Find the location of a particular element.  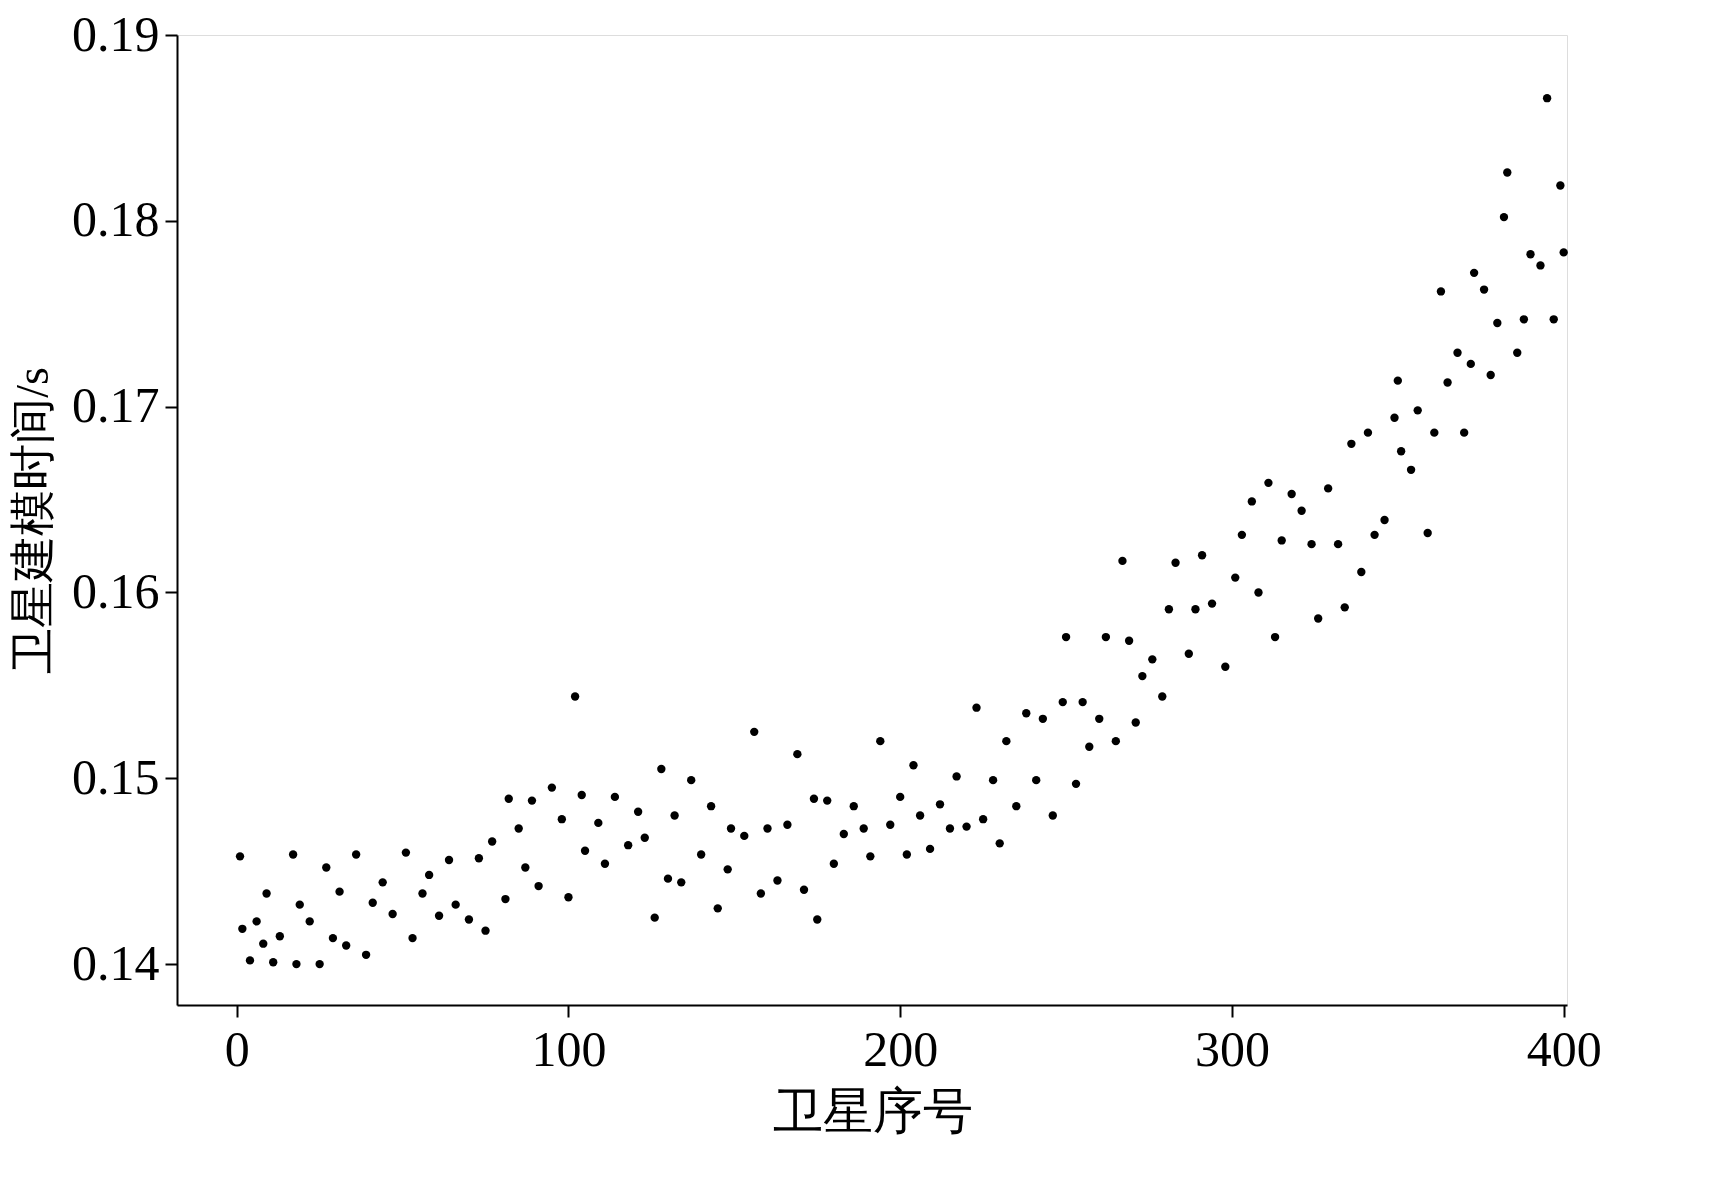

y-tick-label: 0.16 is located at coordinates (116, 590).